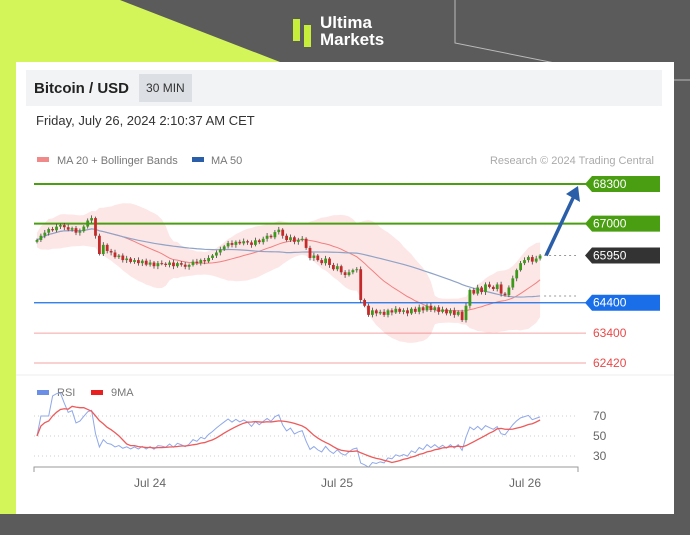  I want to click on rsi-ma-legend-swatch, so click(97, 392).